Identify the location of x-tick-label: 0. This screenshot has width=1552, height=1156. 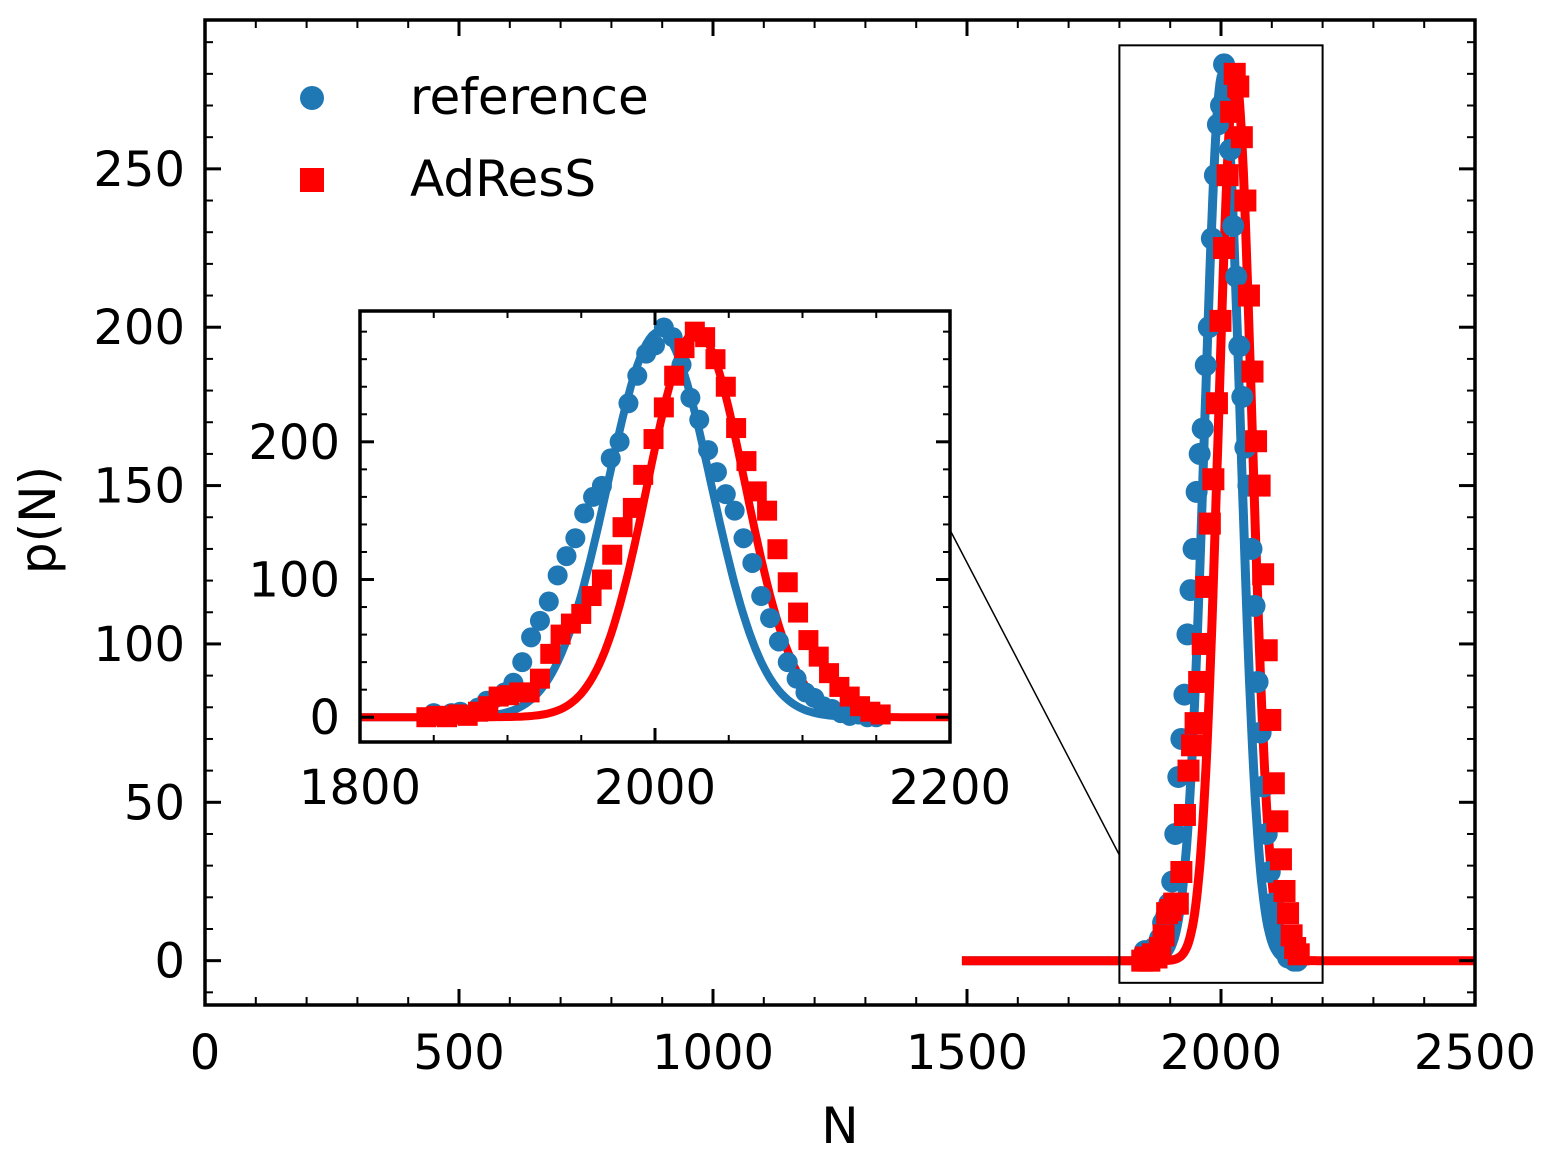
(205, 1053).